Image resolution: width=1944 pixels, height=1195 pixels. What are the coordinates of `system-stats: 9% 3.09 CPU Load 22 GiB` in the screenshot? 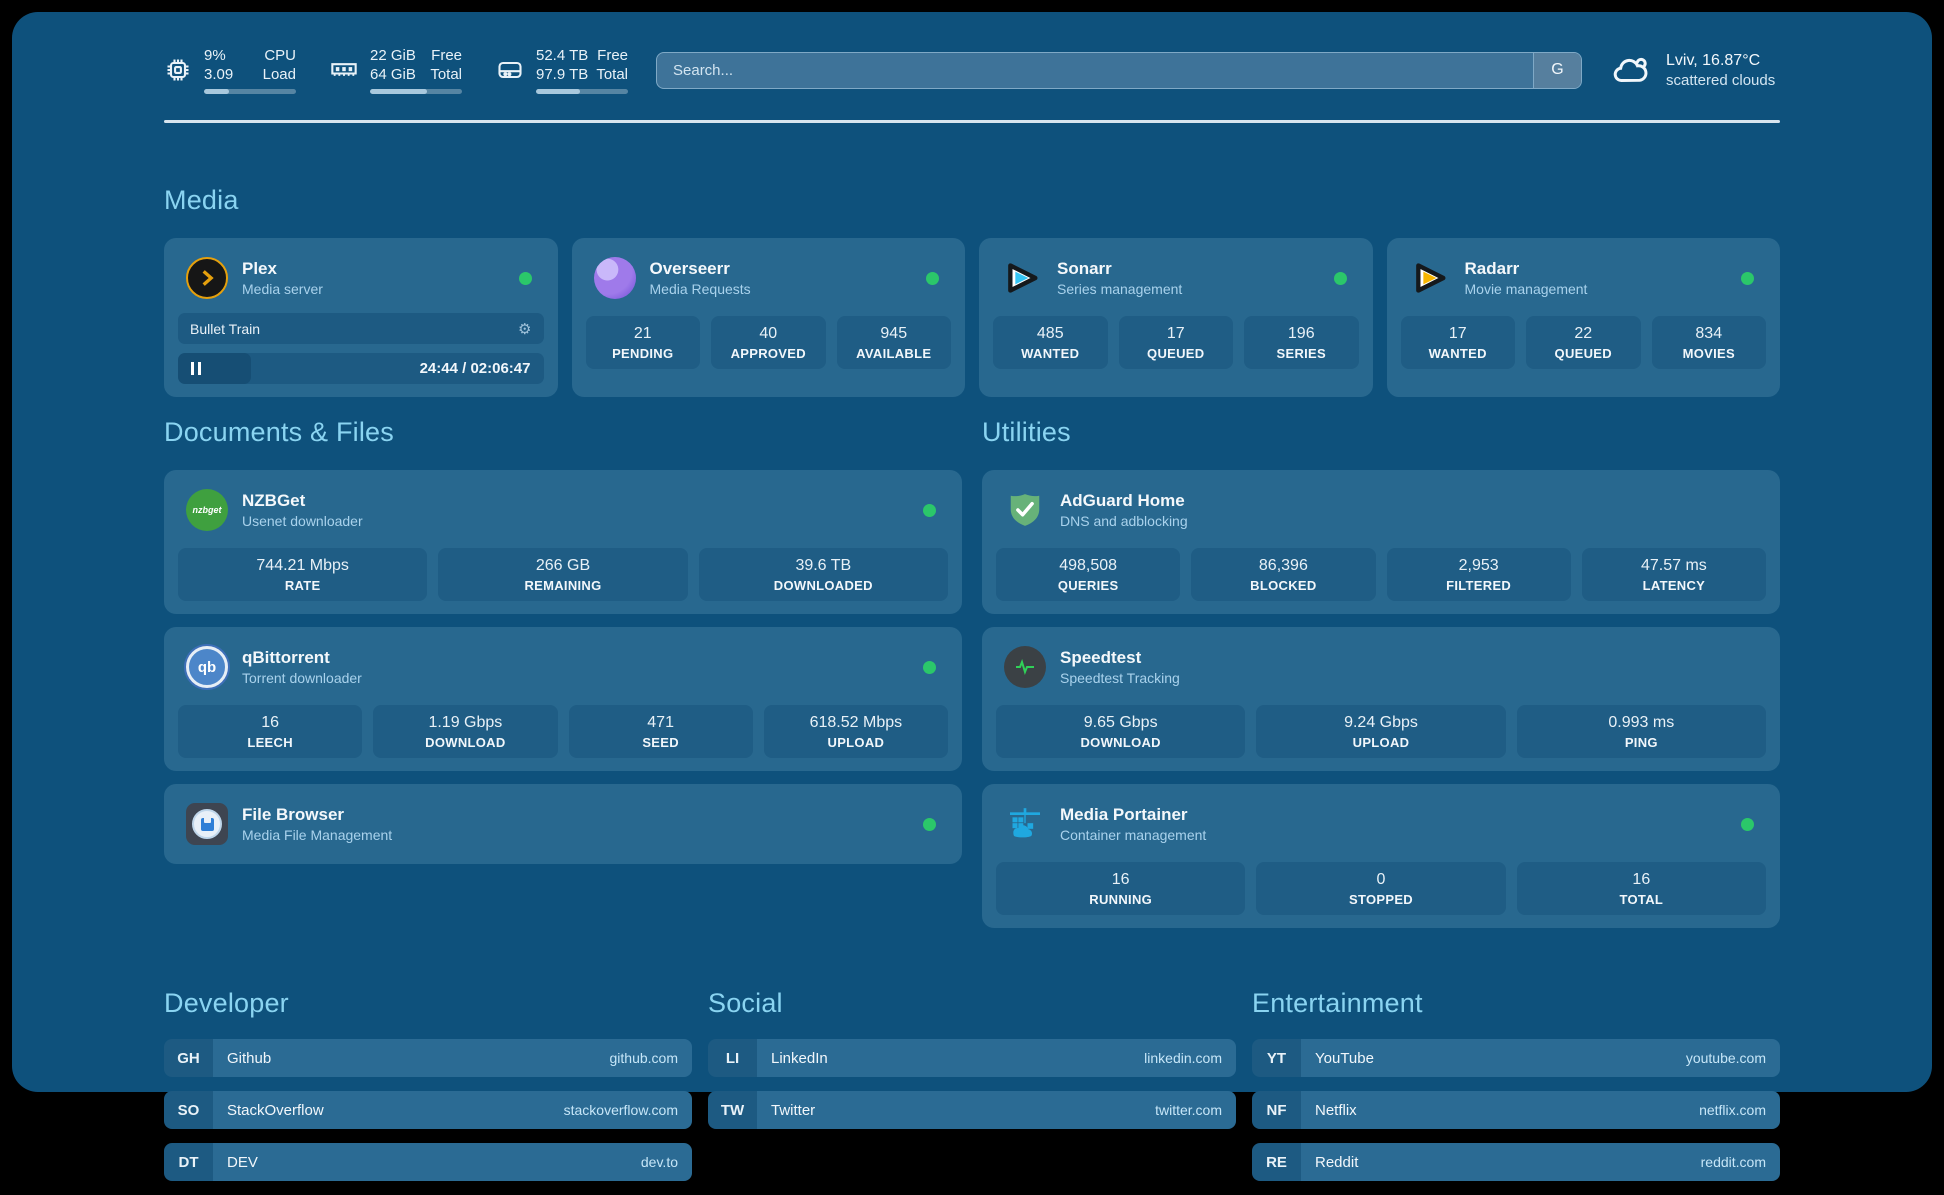 It's located at (396, 70).